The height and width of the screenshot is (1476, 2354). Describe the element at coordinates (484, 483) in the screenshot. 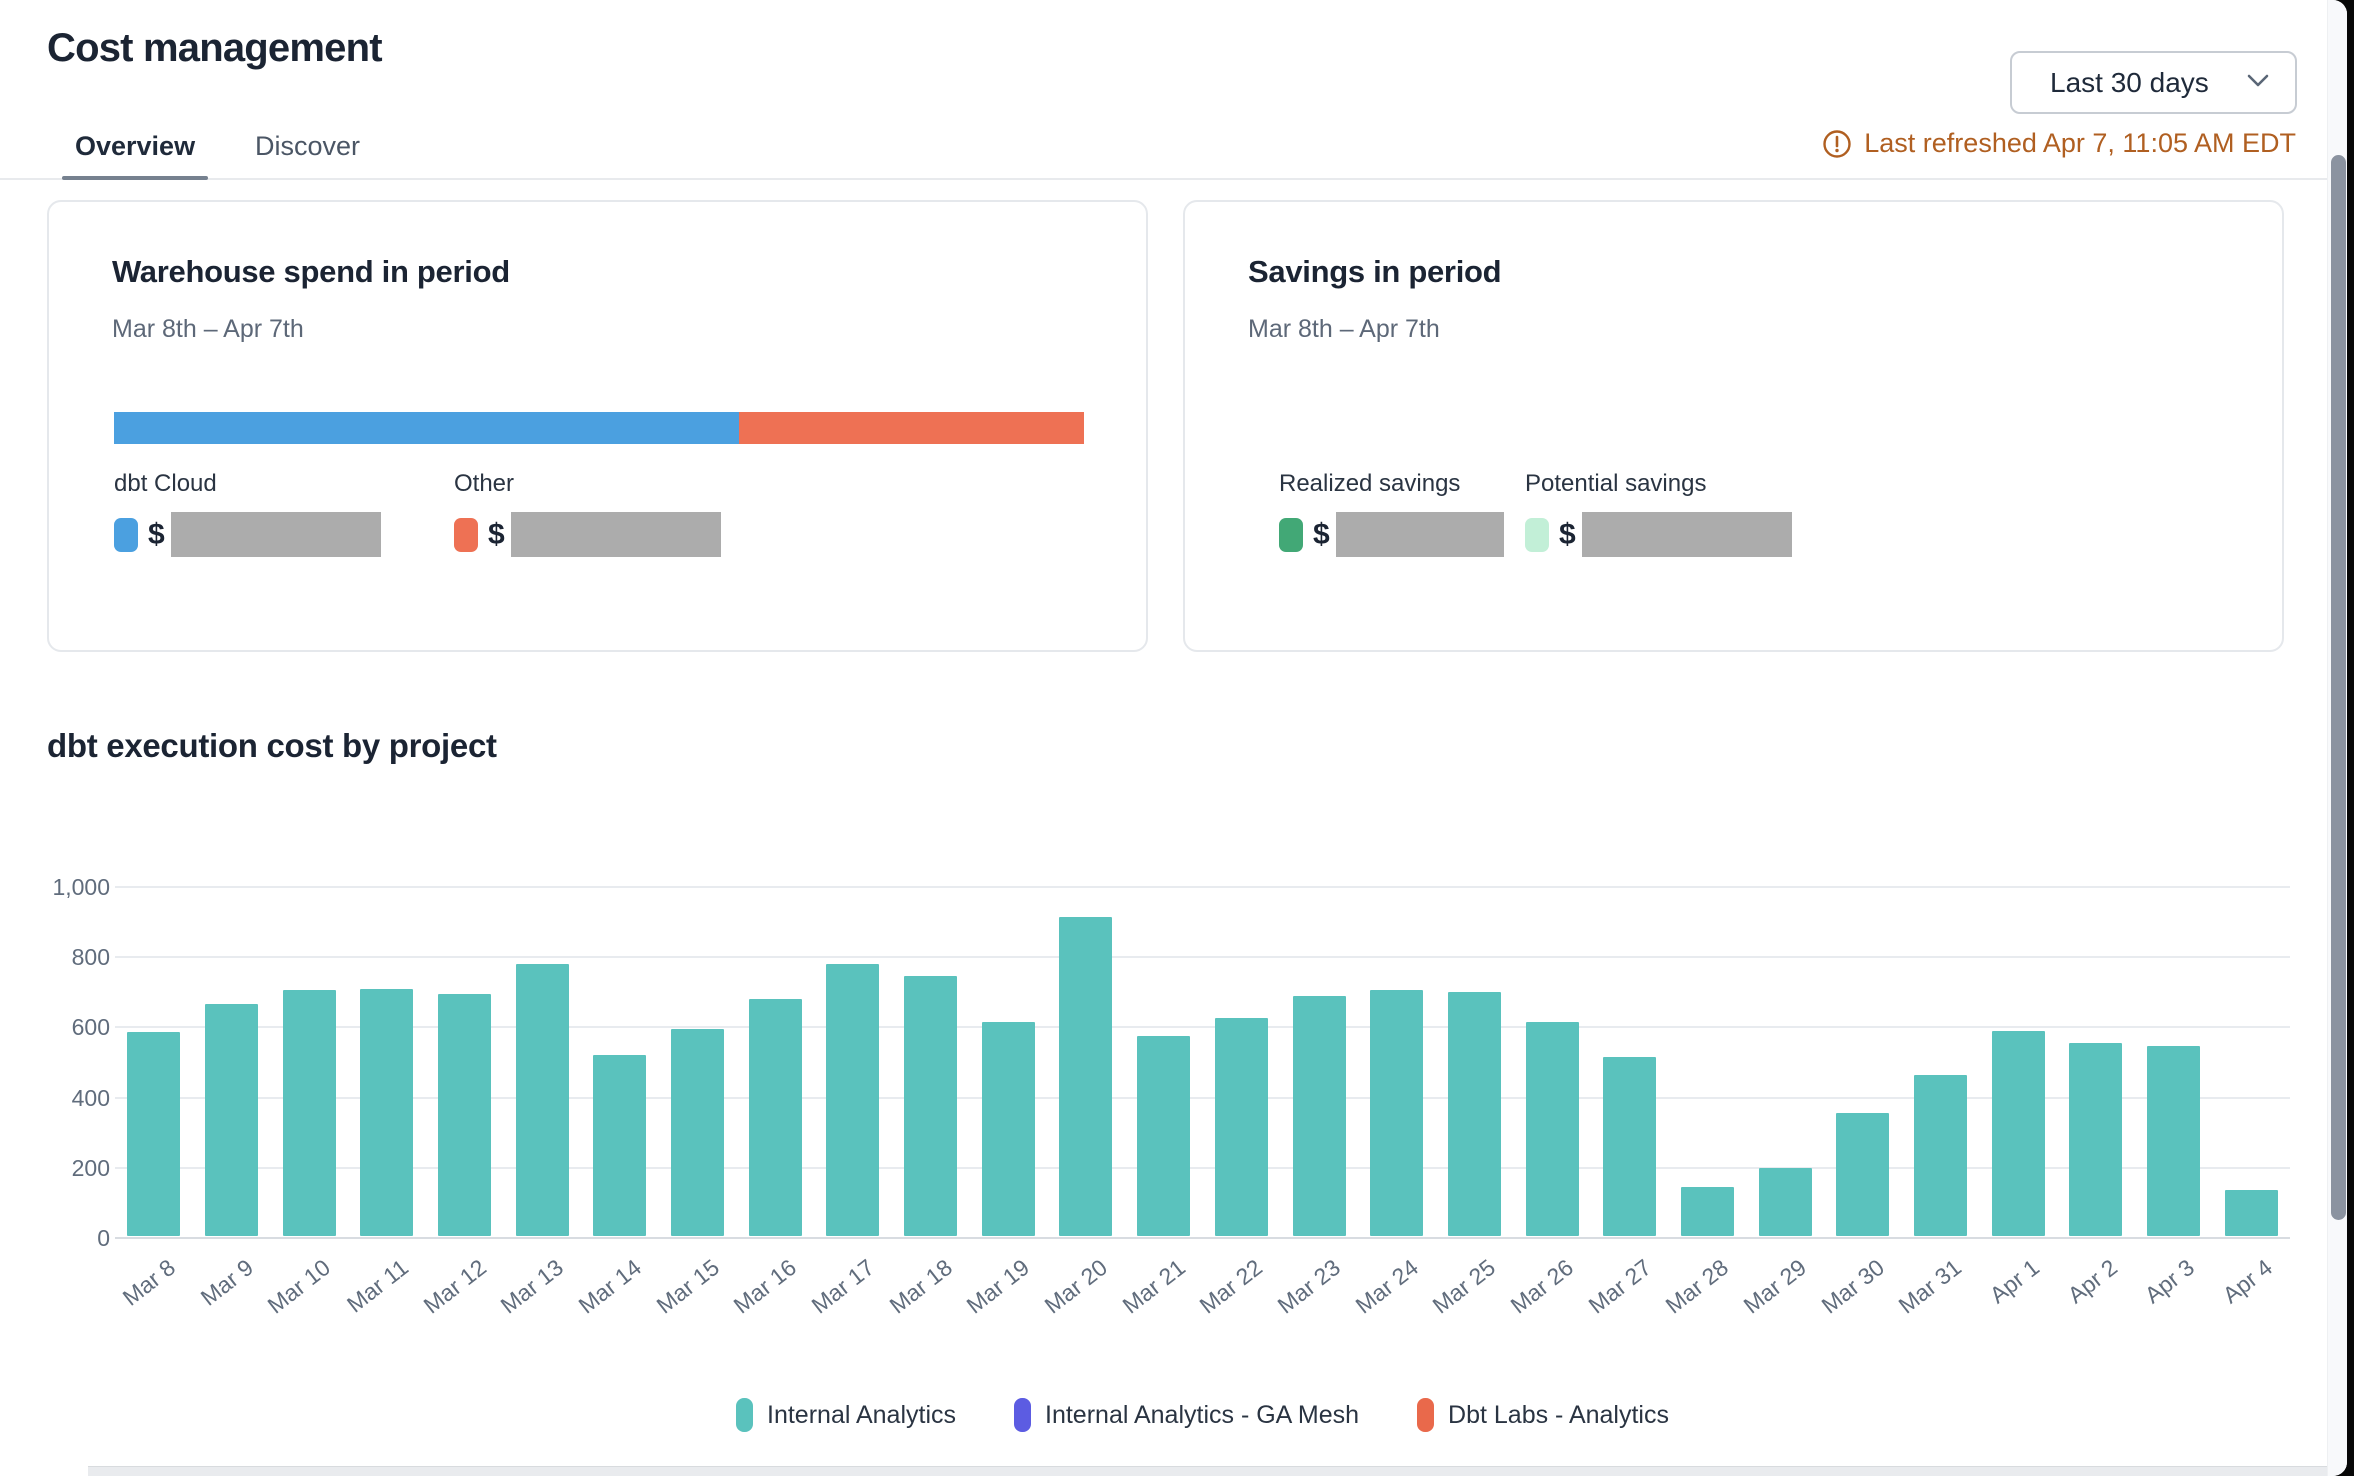

I see `money-legend-label: Other` at that location.